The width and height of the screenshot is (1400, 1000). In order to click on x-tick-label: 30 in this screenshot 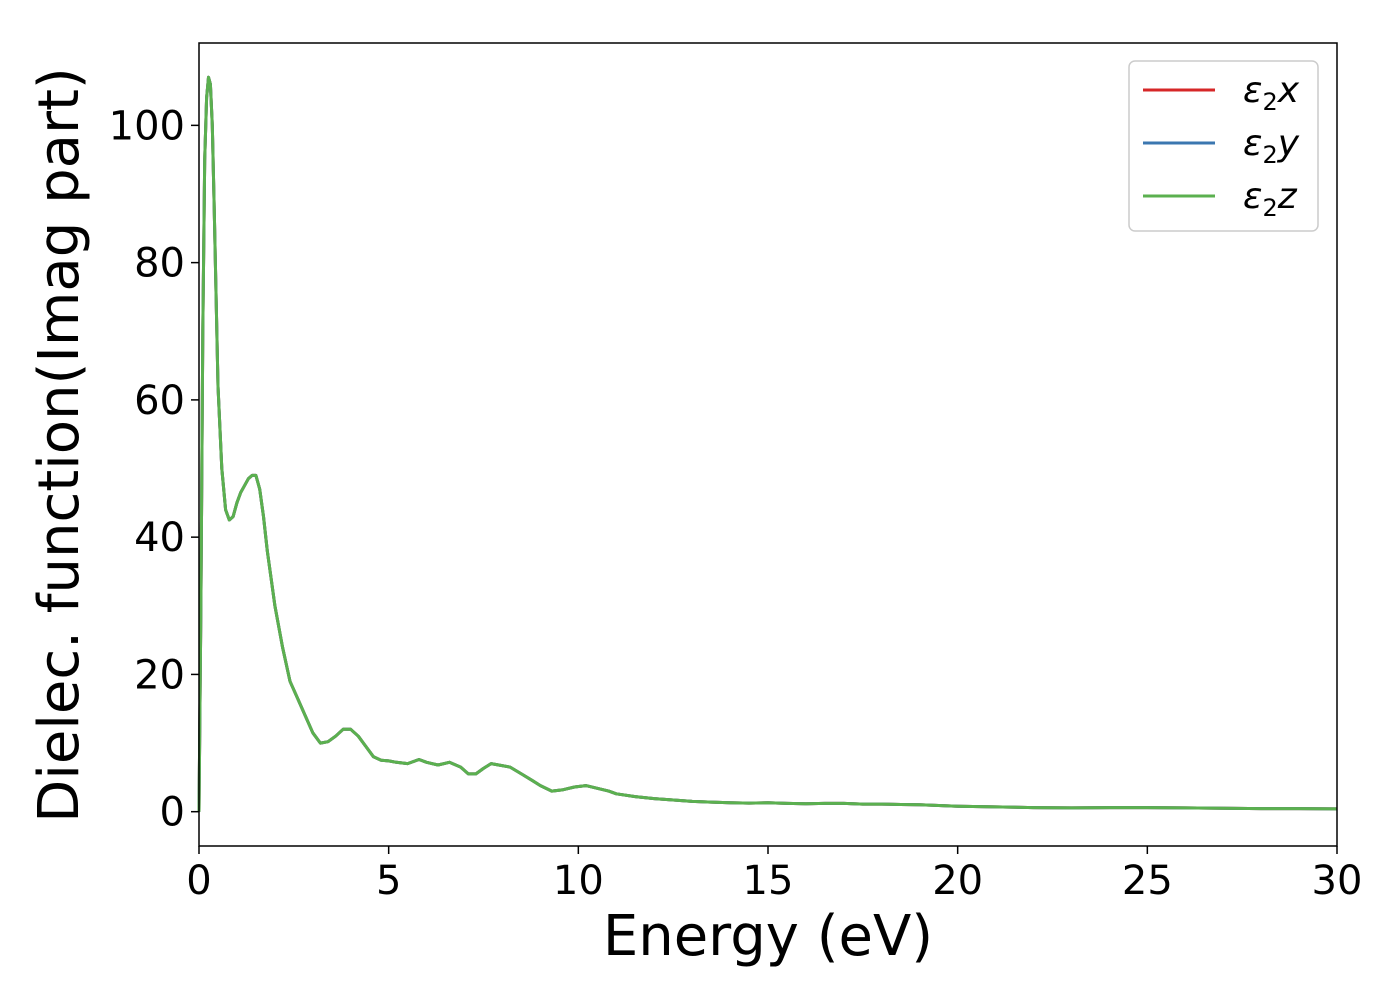, I will do `click(1337, 881)`.